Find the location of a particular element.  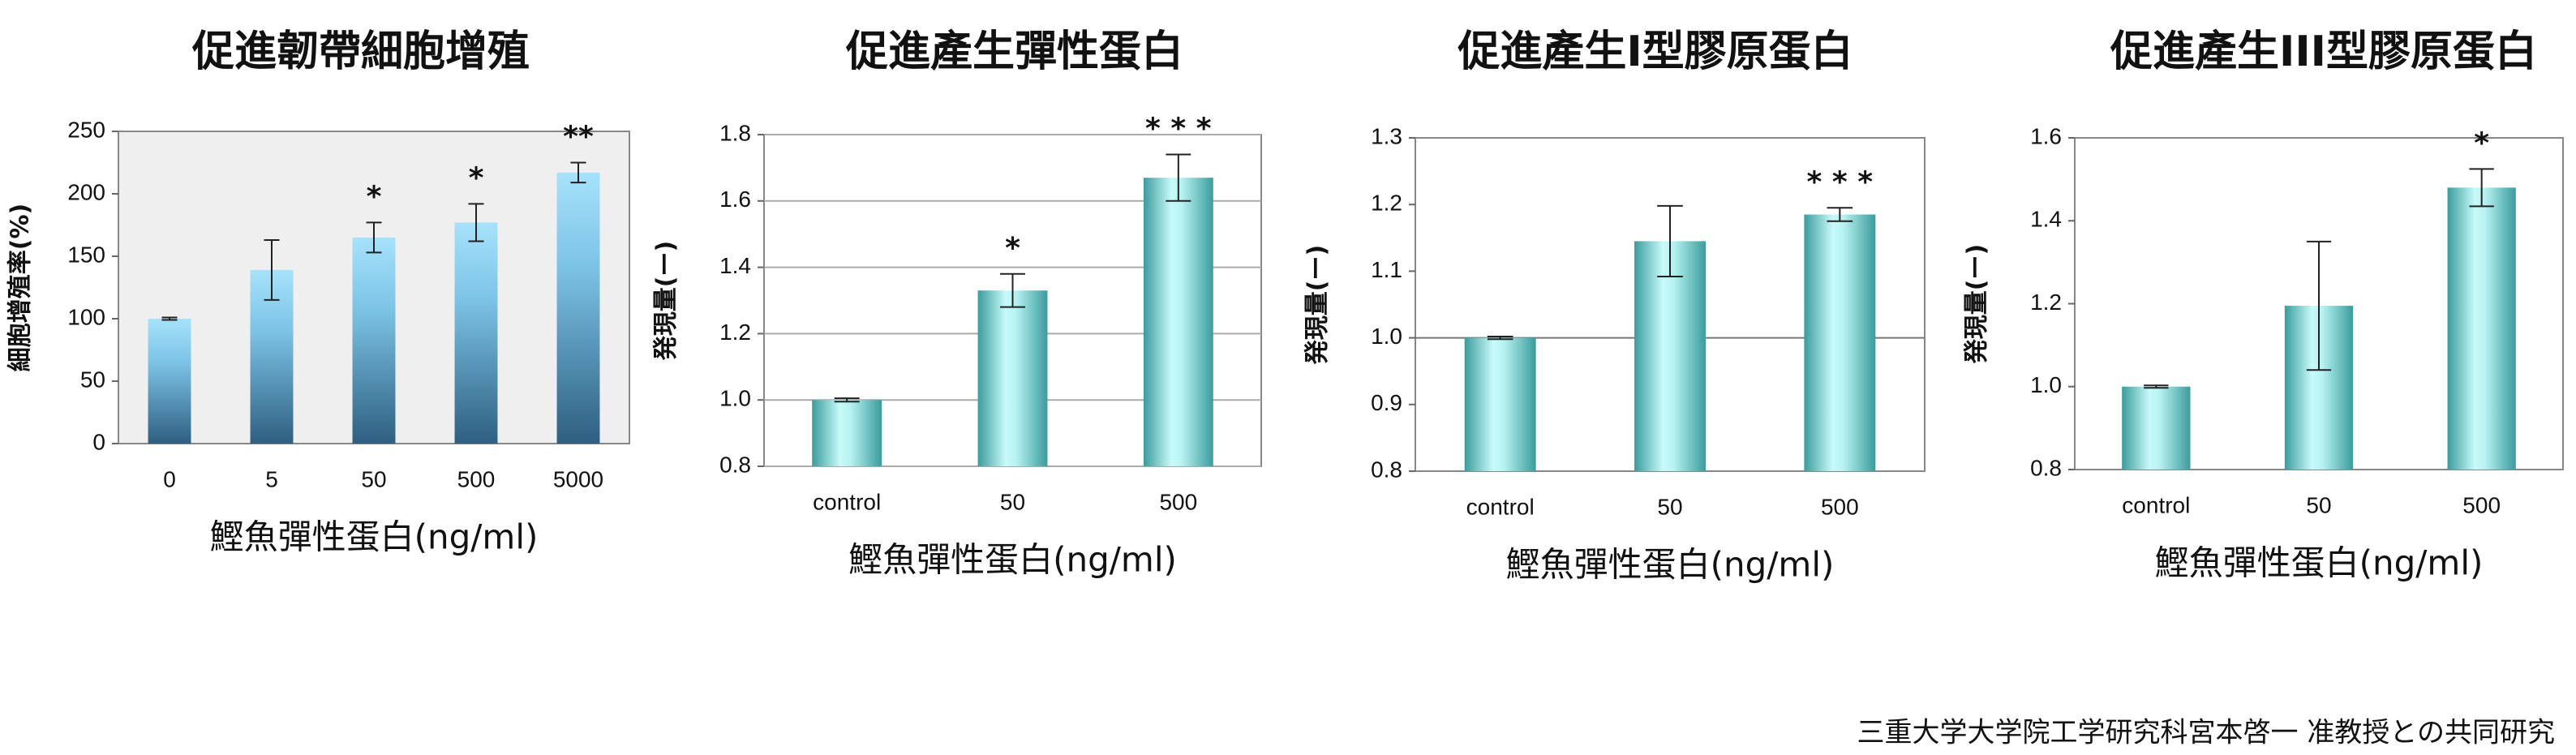

y-tick-label: 100 is located at coordinates (86, 316).